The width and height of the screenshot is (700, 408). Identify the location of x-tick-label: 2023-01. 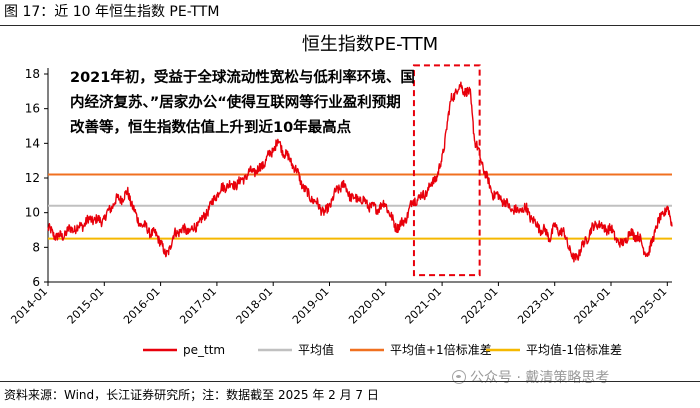
(536, 306).